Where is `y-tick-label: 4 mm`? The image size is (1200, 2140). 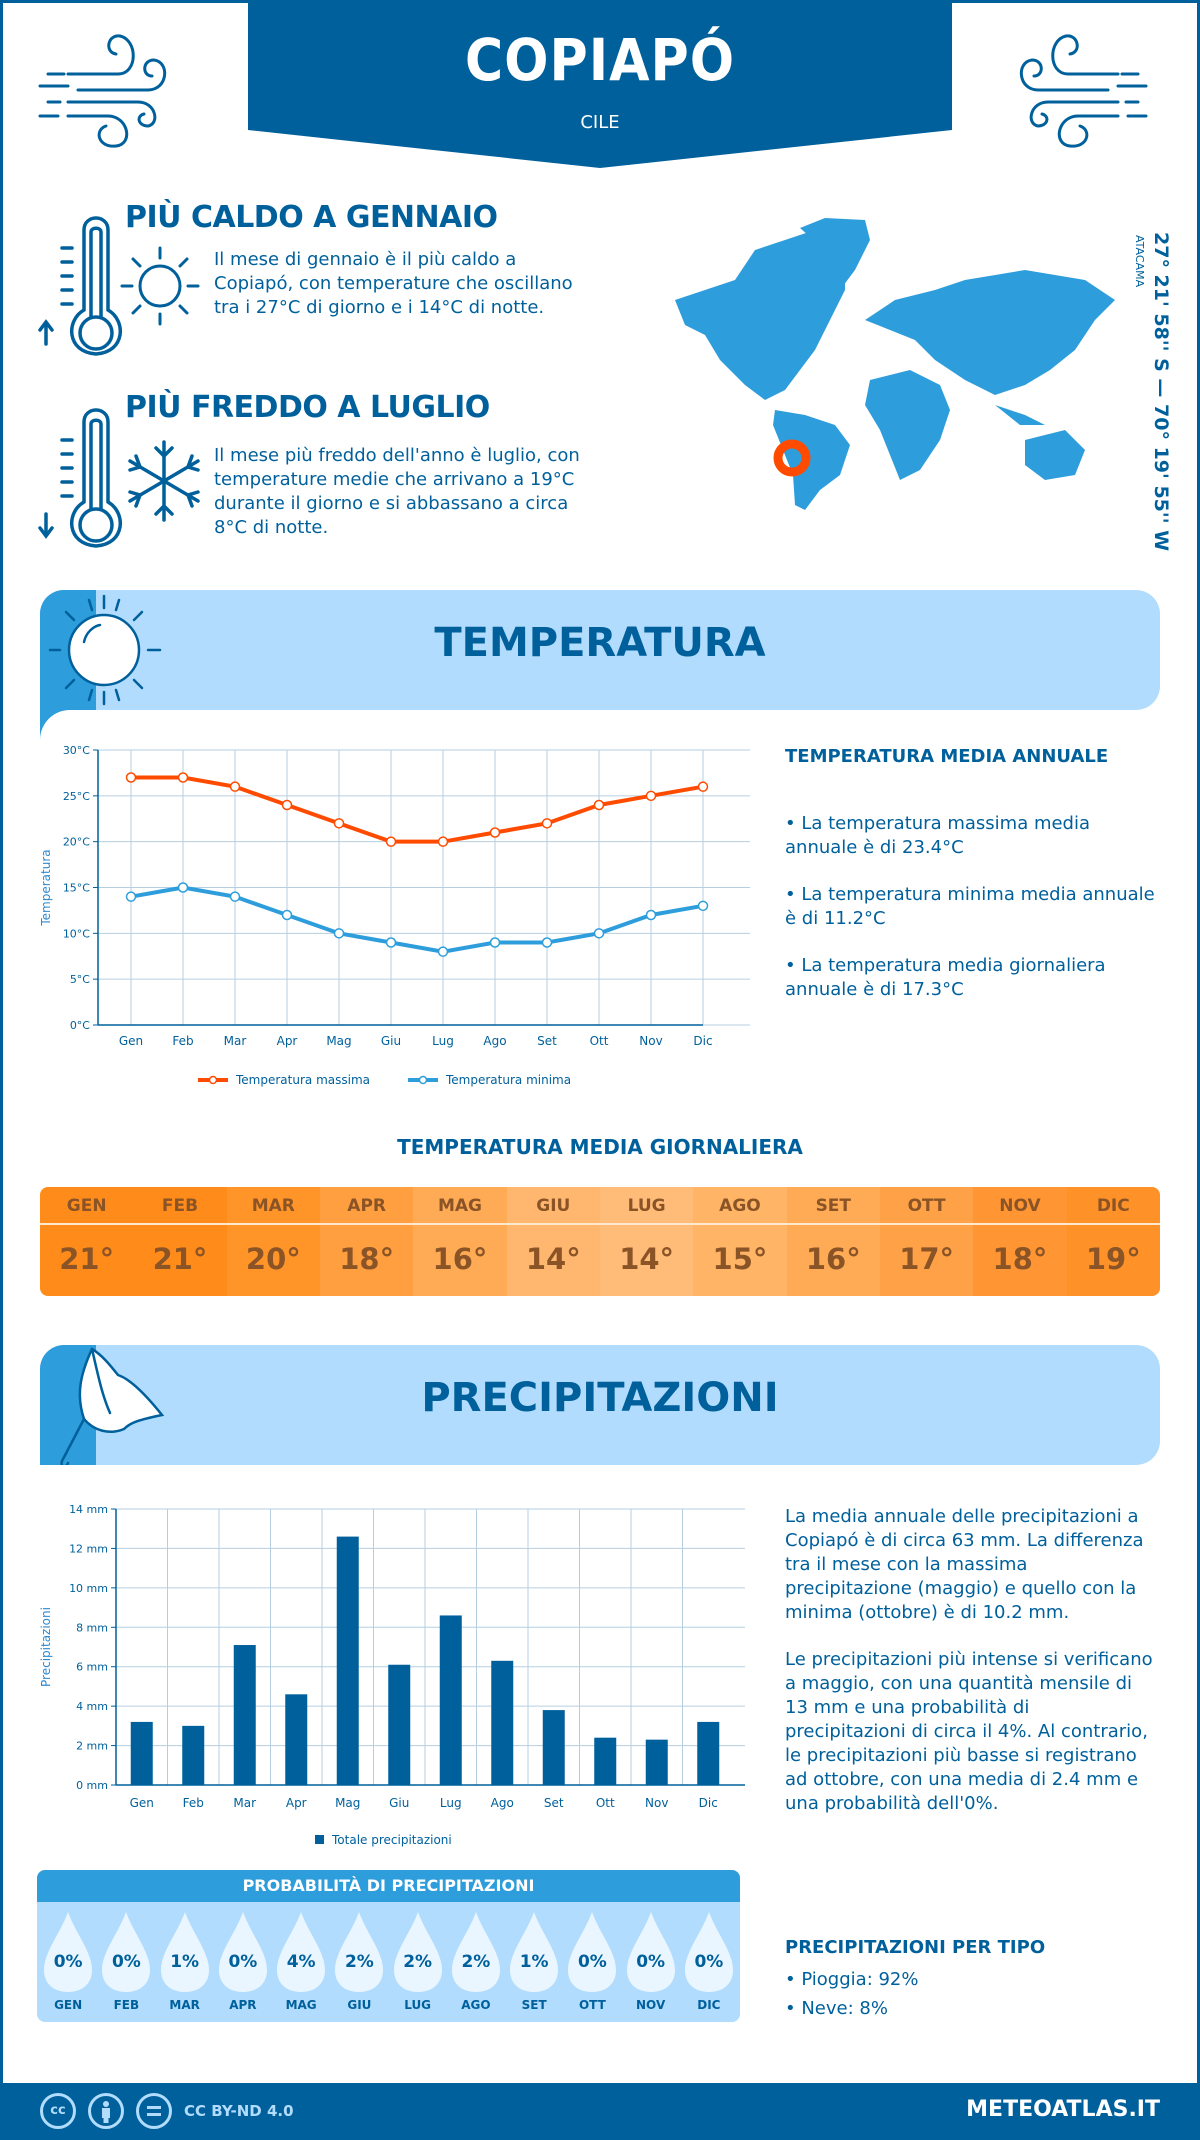 y-tick-label: 4 mm is located at coordinates (92, 1706).